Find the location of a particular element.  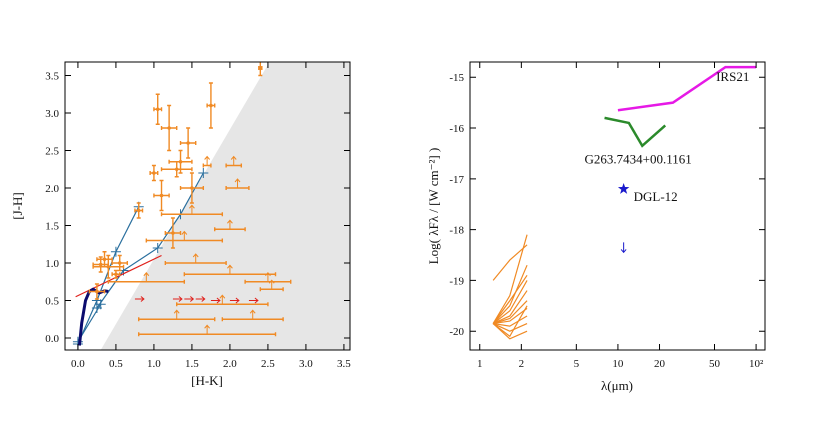

x-tick-label: 0.0 is located at coordinates (78, 364).